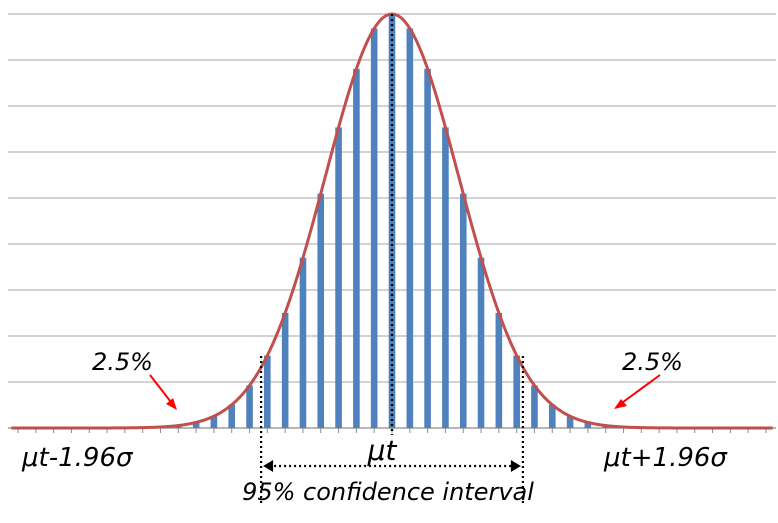 Image resolution: width=778 pixels, height=523 pixels. I want to click on left-tail-label: 2.5%, so click(122, 362).